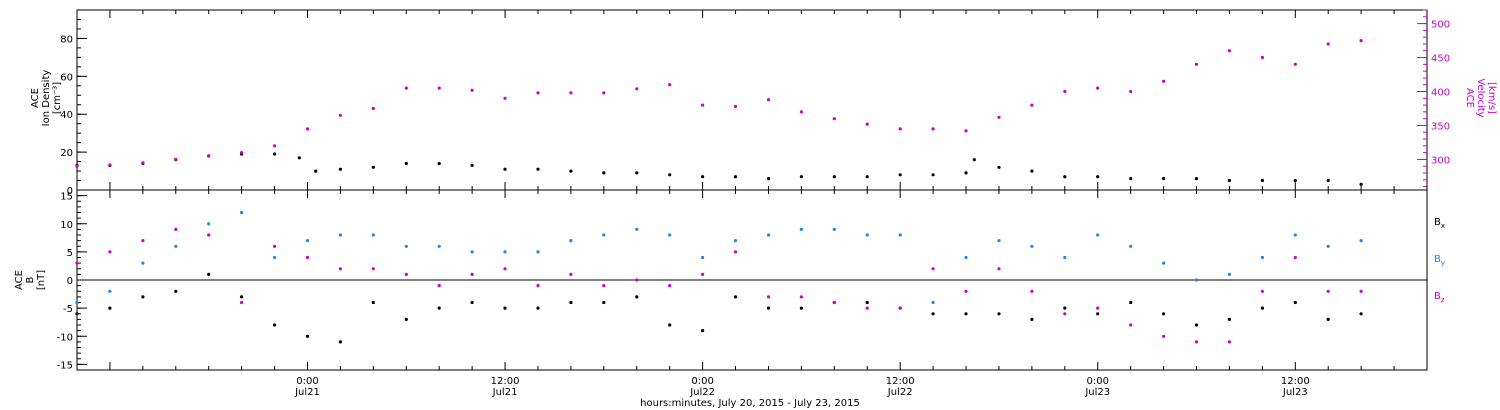 The image size is (1500, 410). Describe the element at coordinates (900, 381) in the screenshot. I see `x-tick-label-time: 12:00` at that location.